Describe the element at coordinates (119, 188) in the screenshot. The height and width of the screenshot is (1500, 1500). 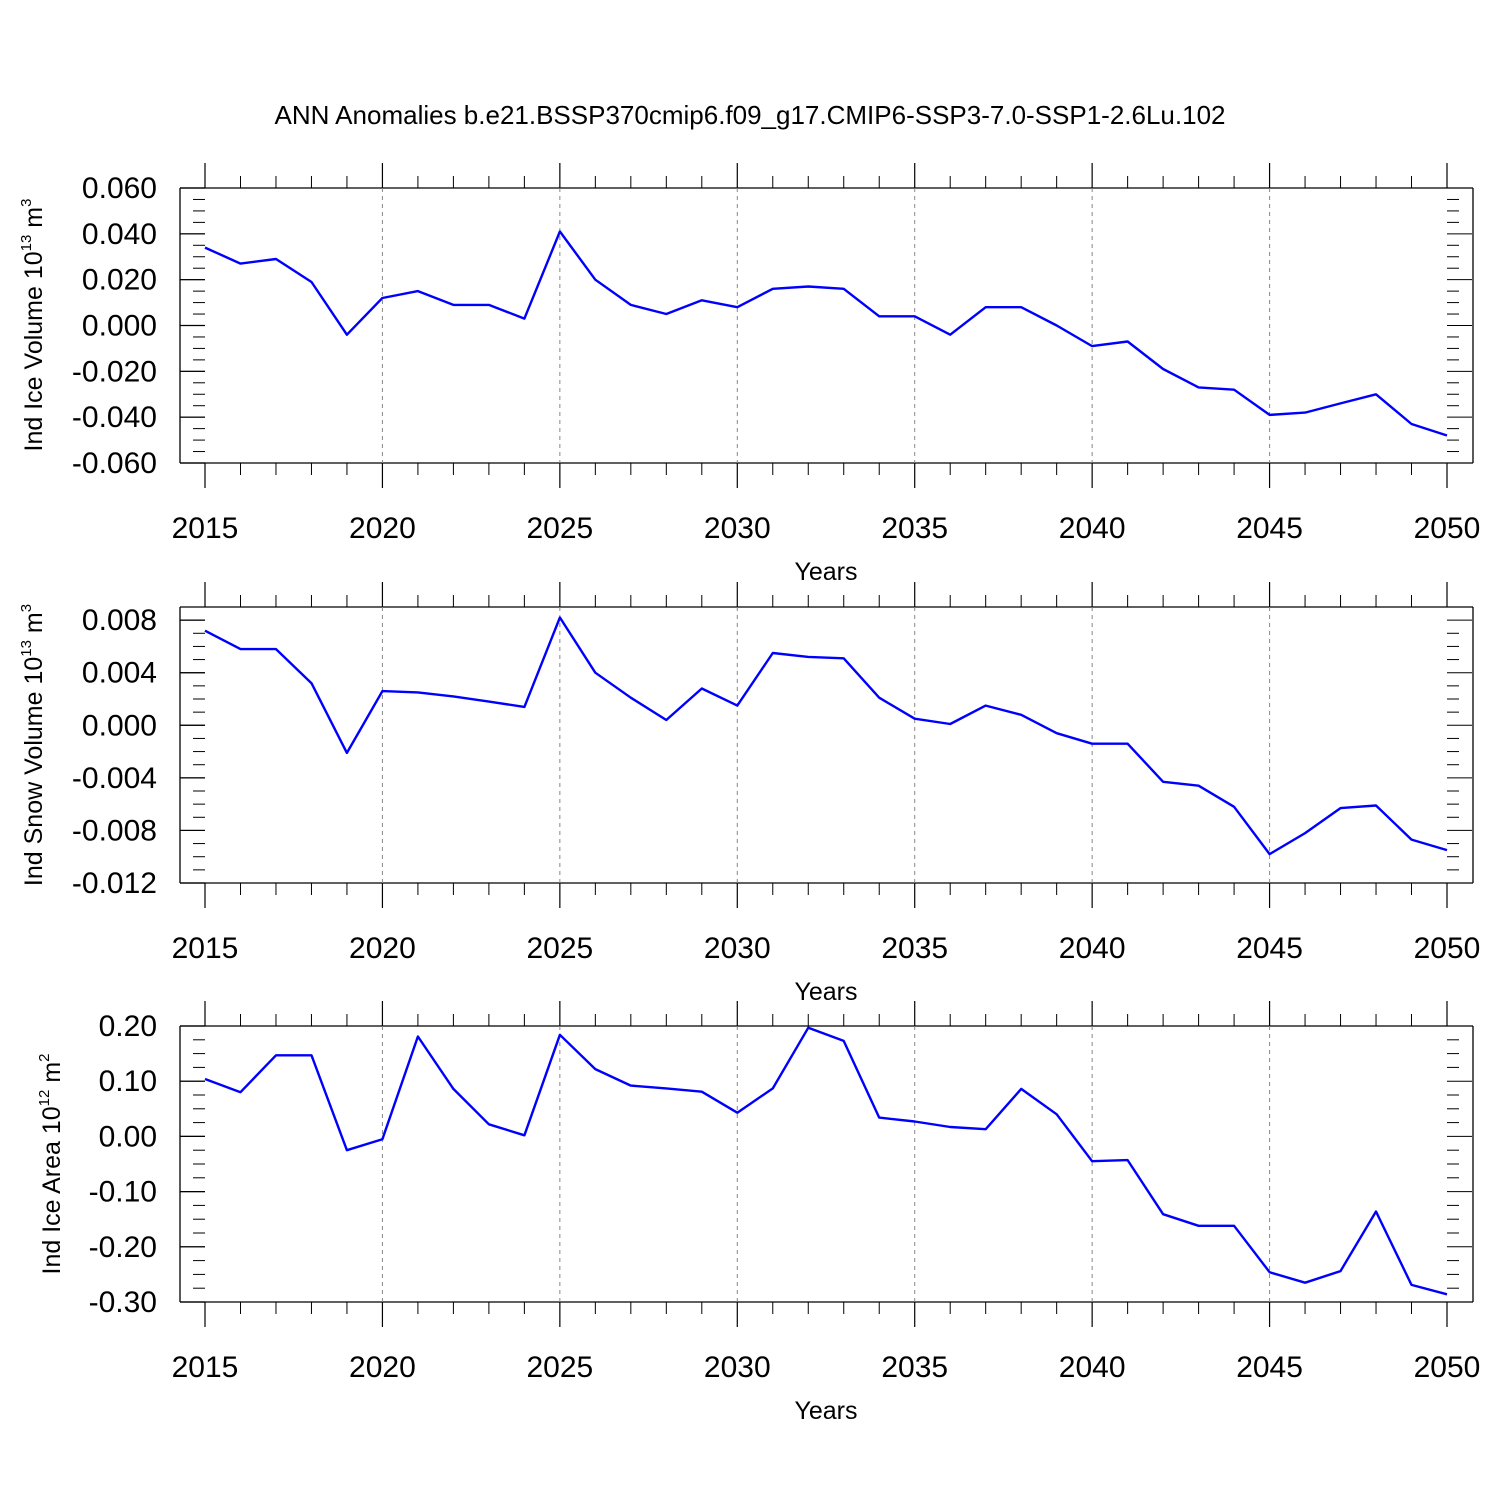
I see `y-tick-label: 0.060` at that location.